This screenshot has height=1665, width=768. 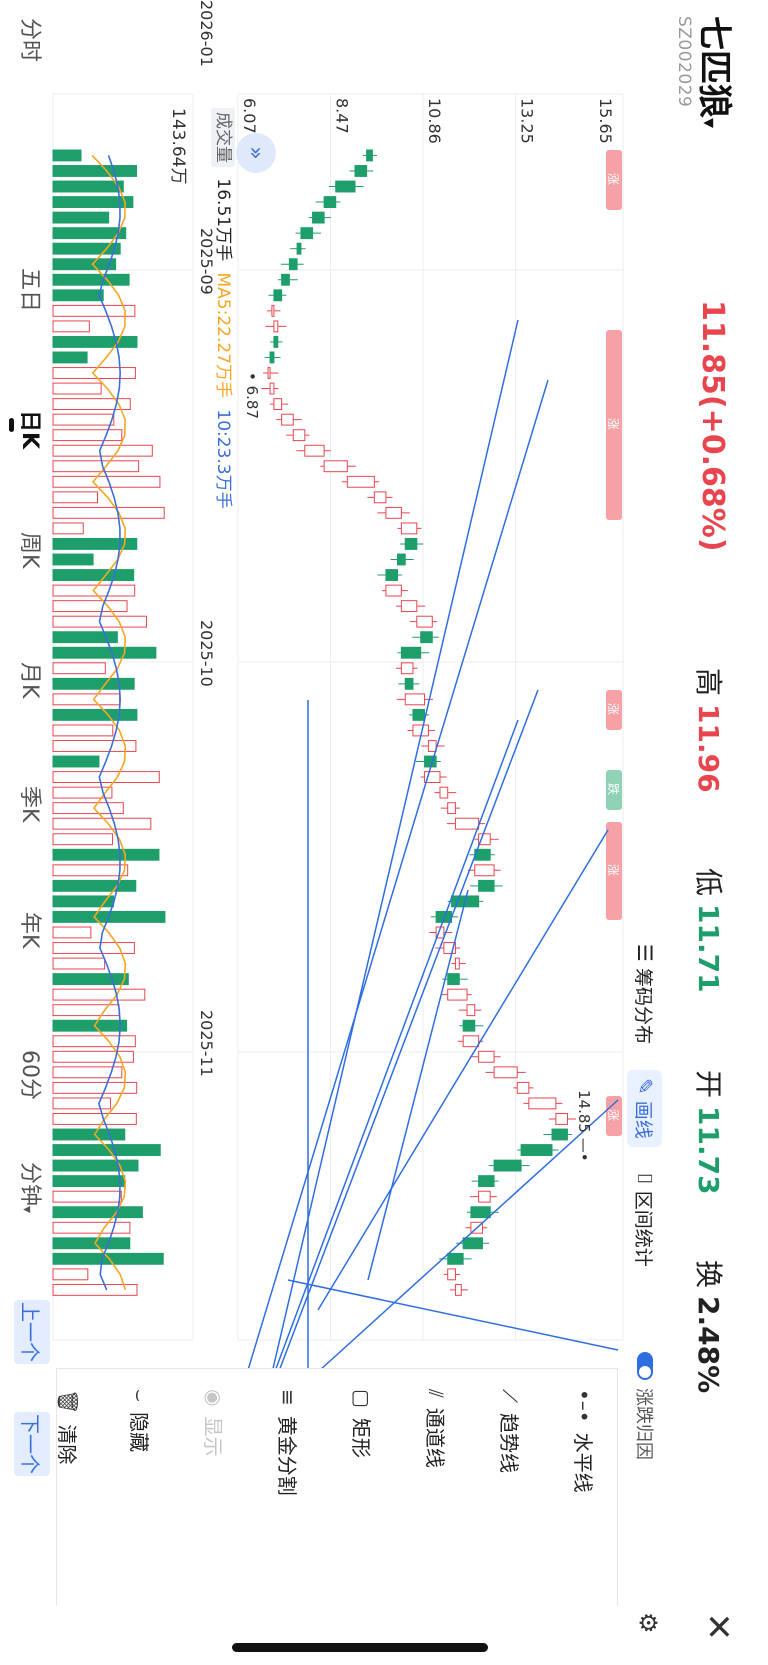 I want to click on eye-icon: ◉, so click(x=214, y=1398).